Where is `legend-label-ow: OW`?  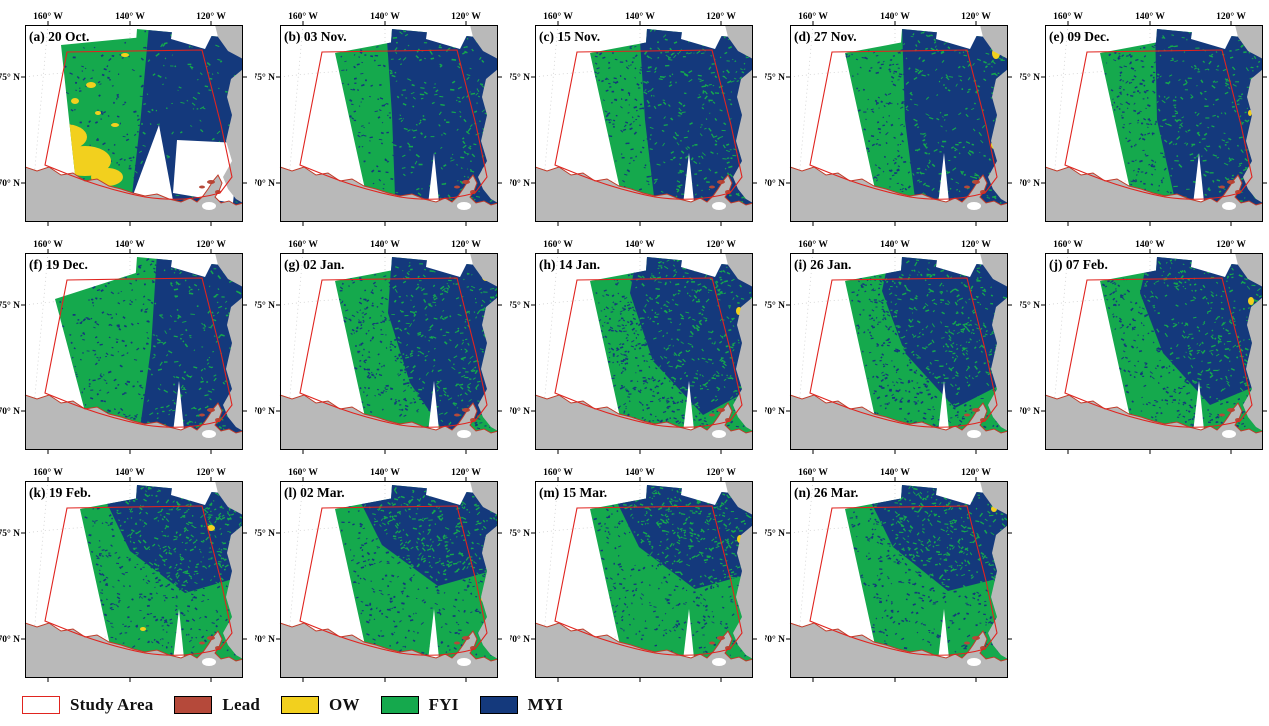
legend-label-ow: OW is located at coordinates (344, 704).